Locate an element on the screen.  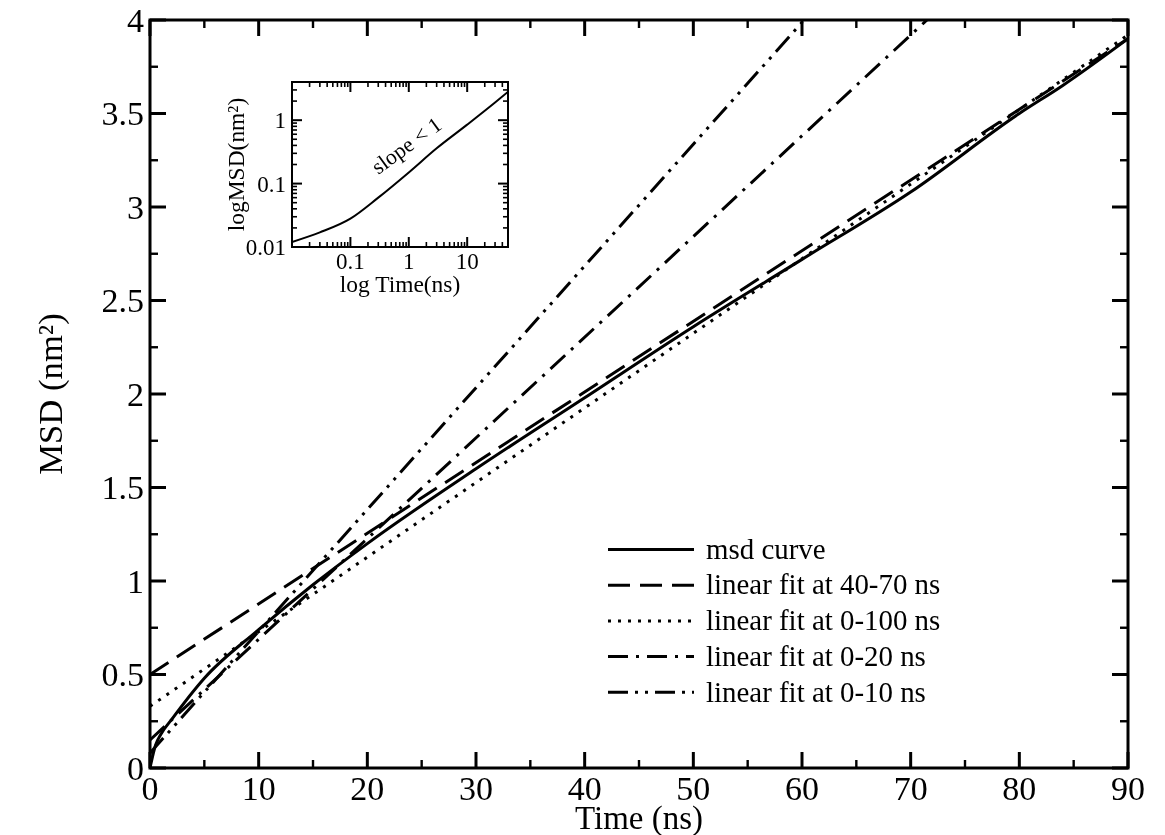
x-tick-label: 30 is located at coordinates (476, 789).